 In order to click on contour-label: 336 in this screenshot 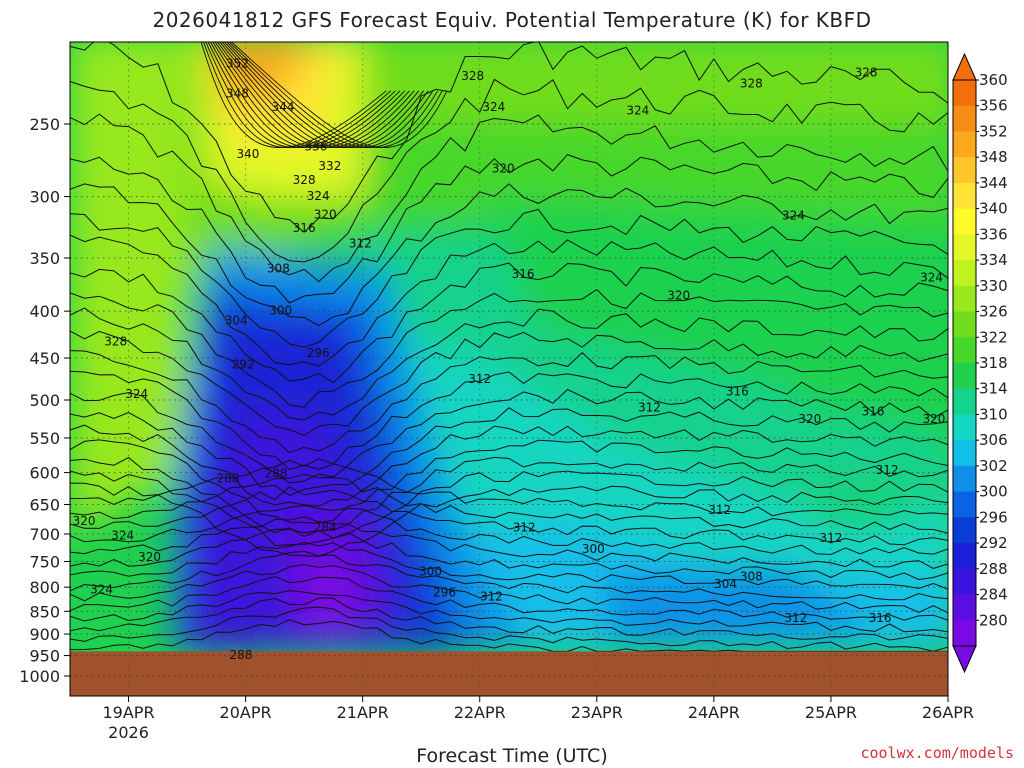, I will do `click(315, 147)`.